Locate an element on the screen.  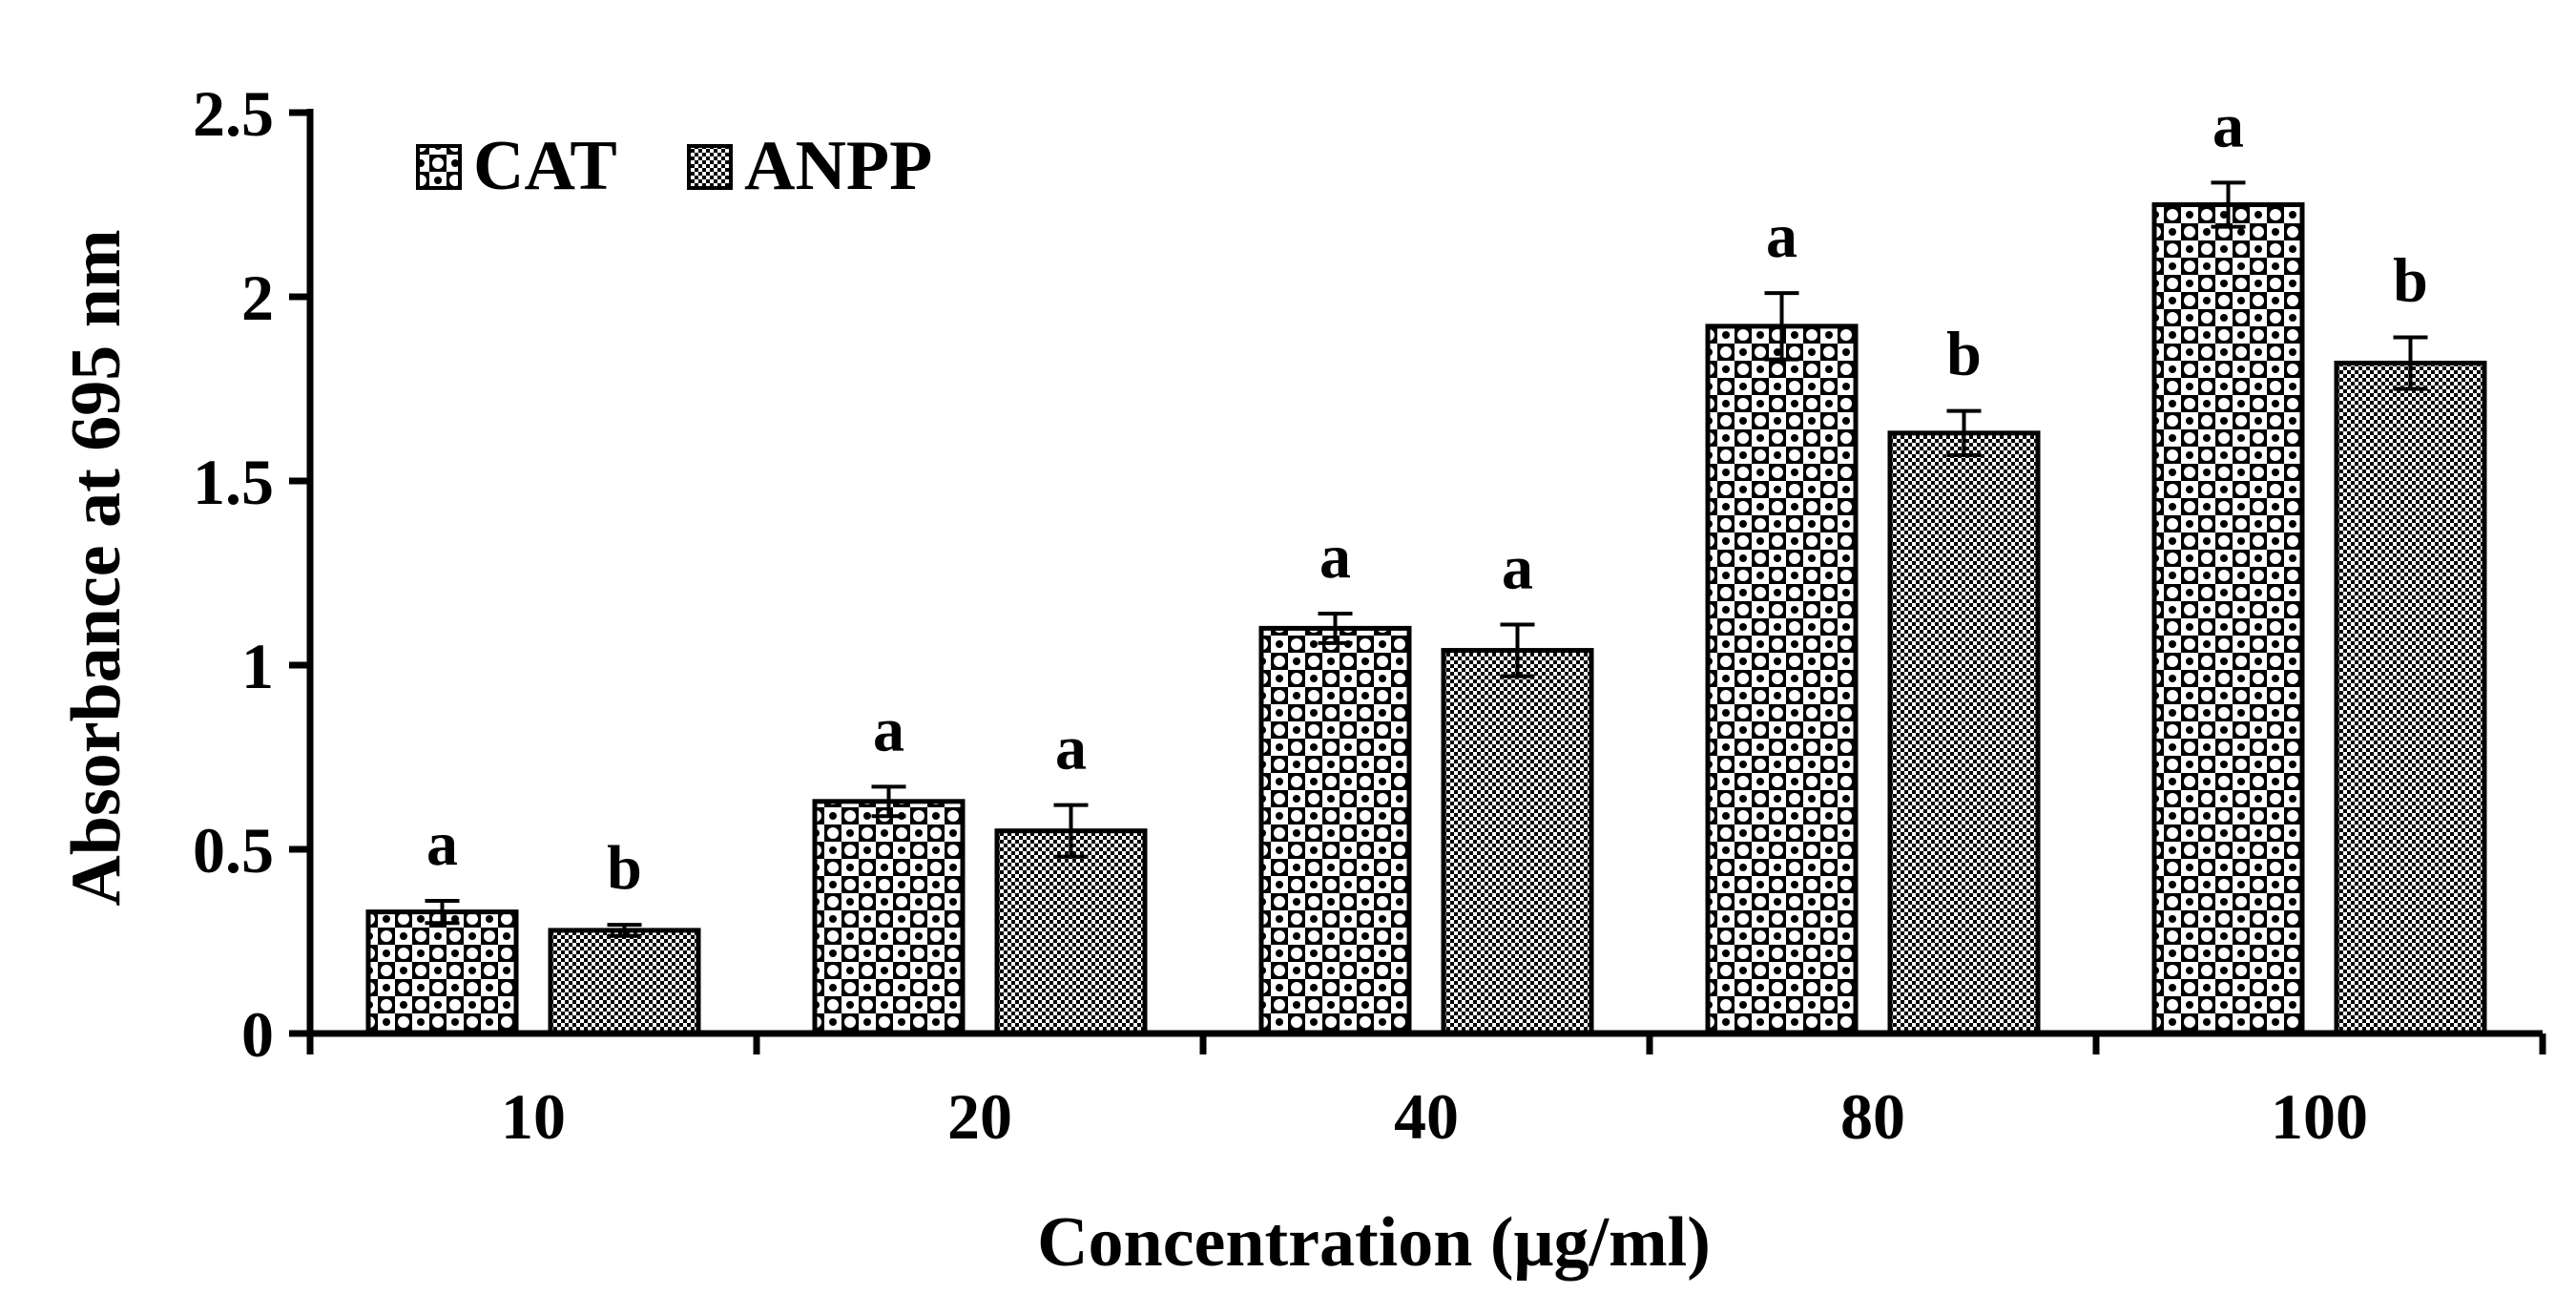
x-tick-label: 80 is located at coordinates (1872, 1116).